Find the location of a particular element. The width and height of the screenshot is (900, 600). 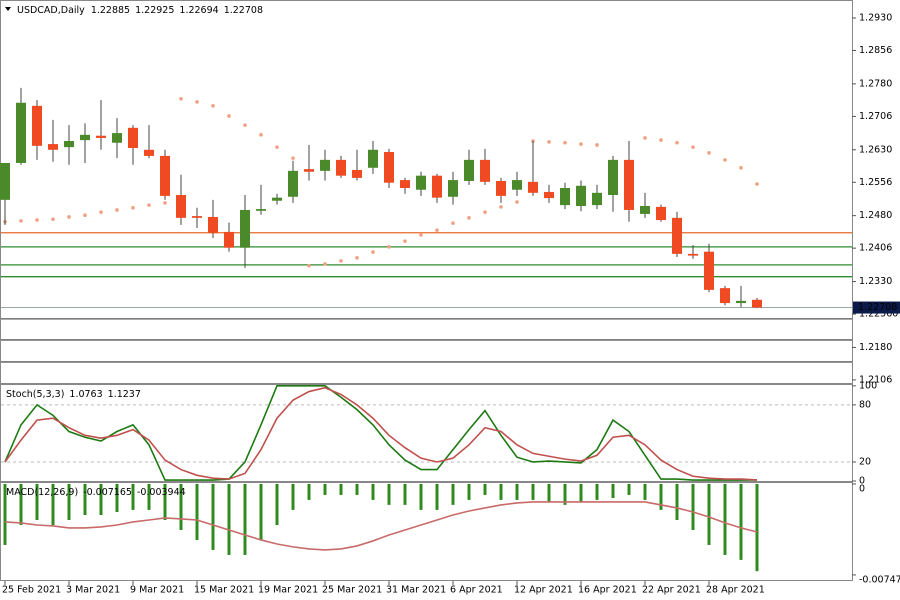

stoch-signal-value: 1.1237 is located at coordinates (124, 394).